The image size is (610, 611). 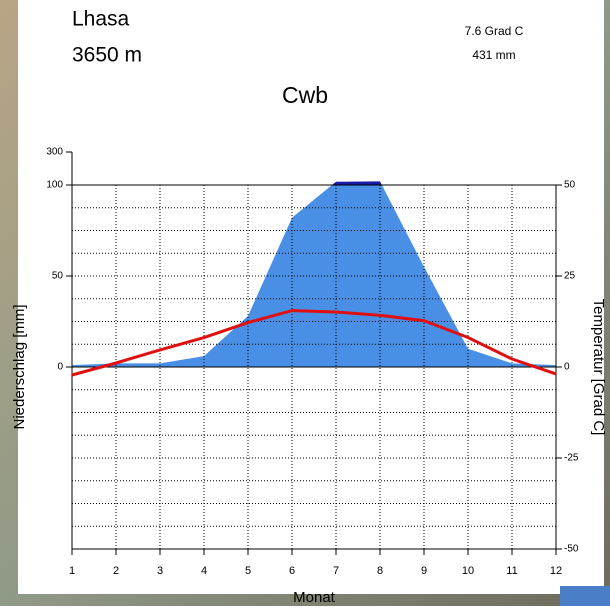 What do you see at coordinates (570, 276) in the screenshot?
I see `y2-tick-label: 25` at bounding box center [570, 276].